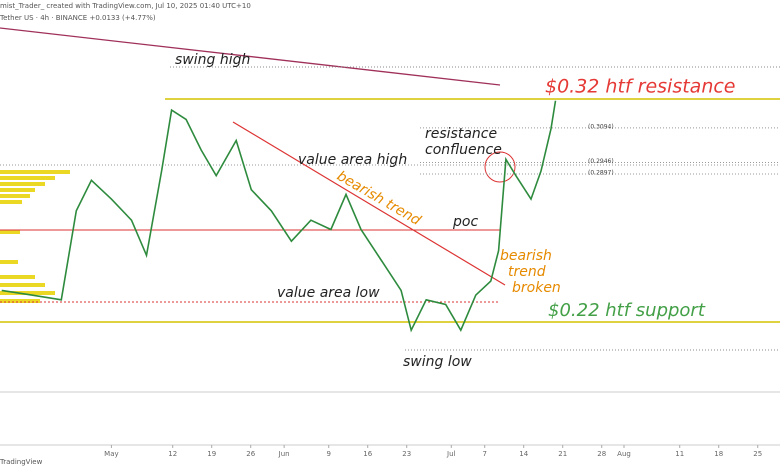  Describe the element at coordinates (352, 160) in the screenshot. I see `annotation: value area high` at that location.